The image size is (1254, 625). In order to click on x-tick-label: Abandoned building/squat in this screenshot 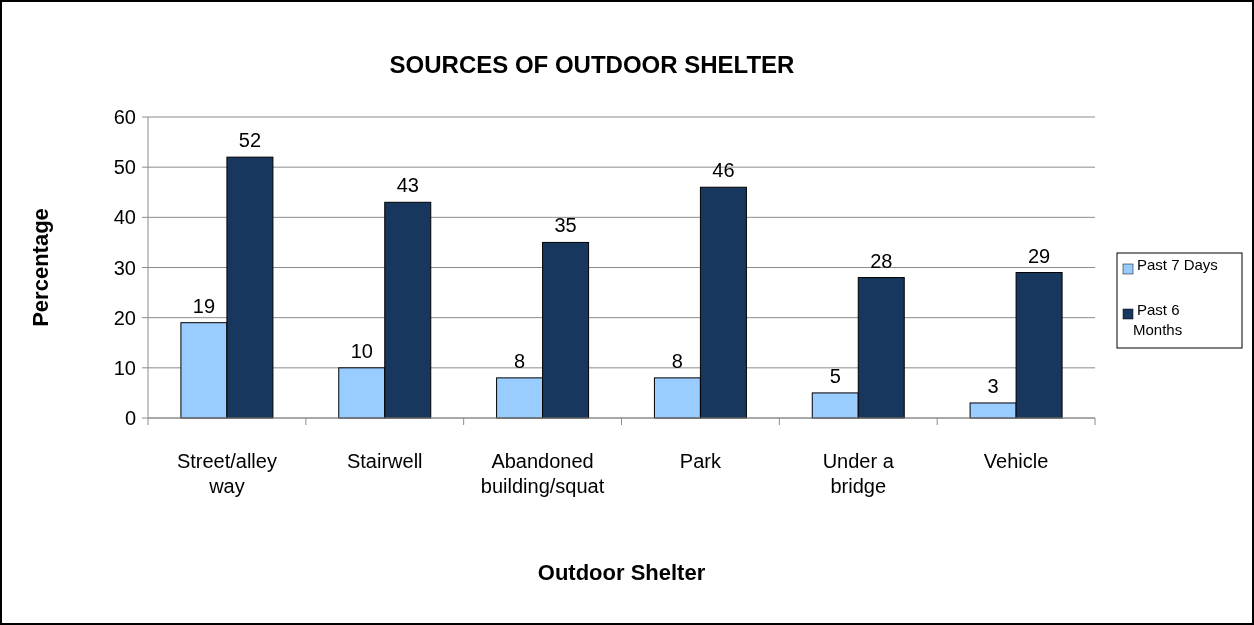, I will do `click(542, 473)`.